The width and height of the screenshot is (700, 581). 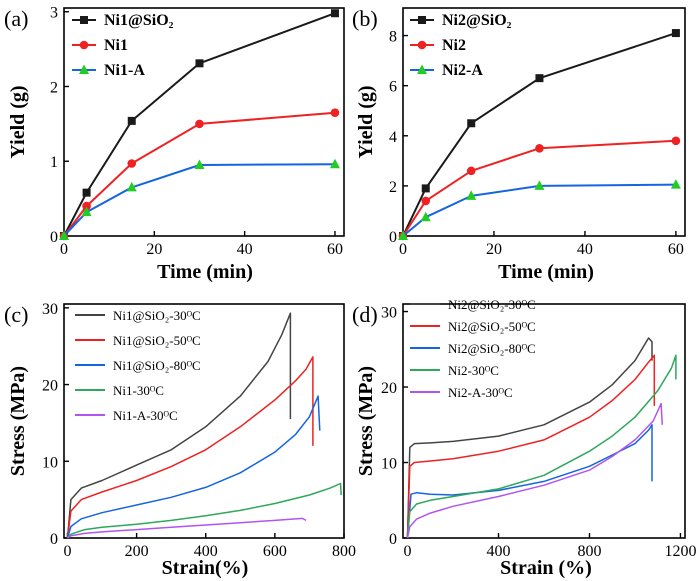 What do you see at coordinates (137, 551) in the screenshot?
I see `x-tick-label: 200` at bounding box center [137, 551].